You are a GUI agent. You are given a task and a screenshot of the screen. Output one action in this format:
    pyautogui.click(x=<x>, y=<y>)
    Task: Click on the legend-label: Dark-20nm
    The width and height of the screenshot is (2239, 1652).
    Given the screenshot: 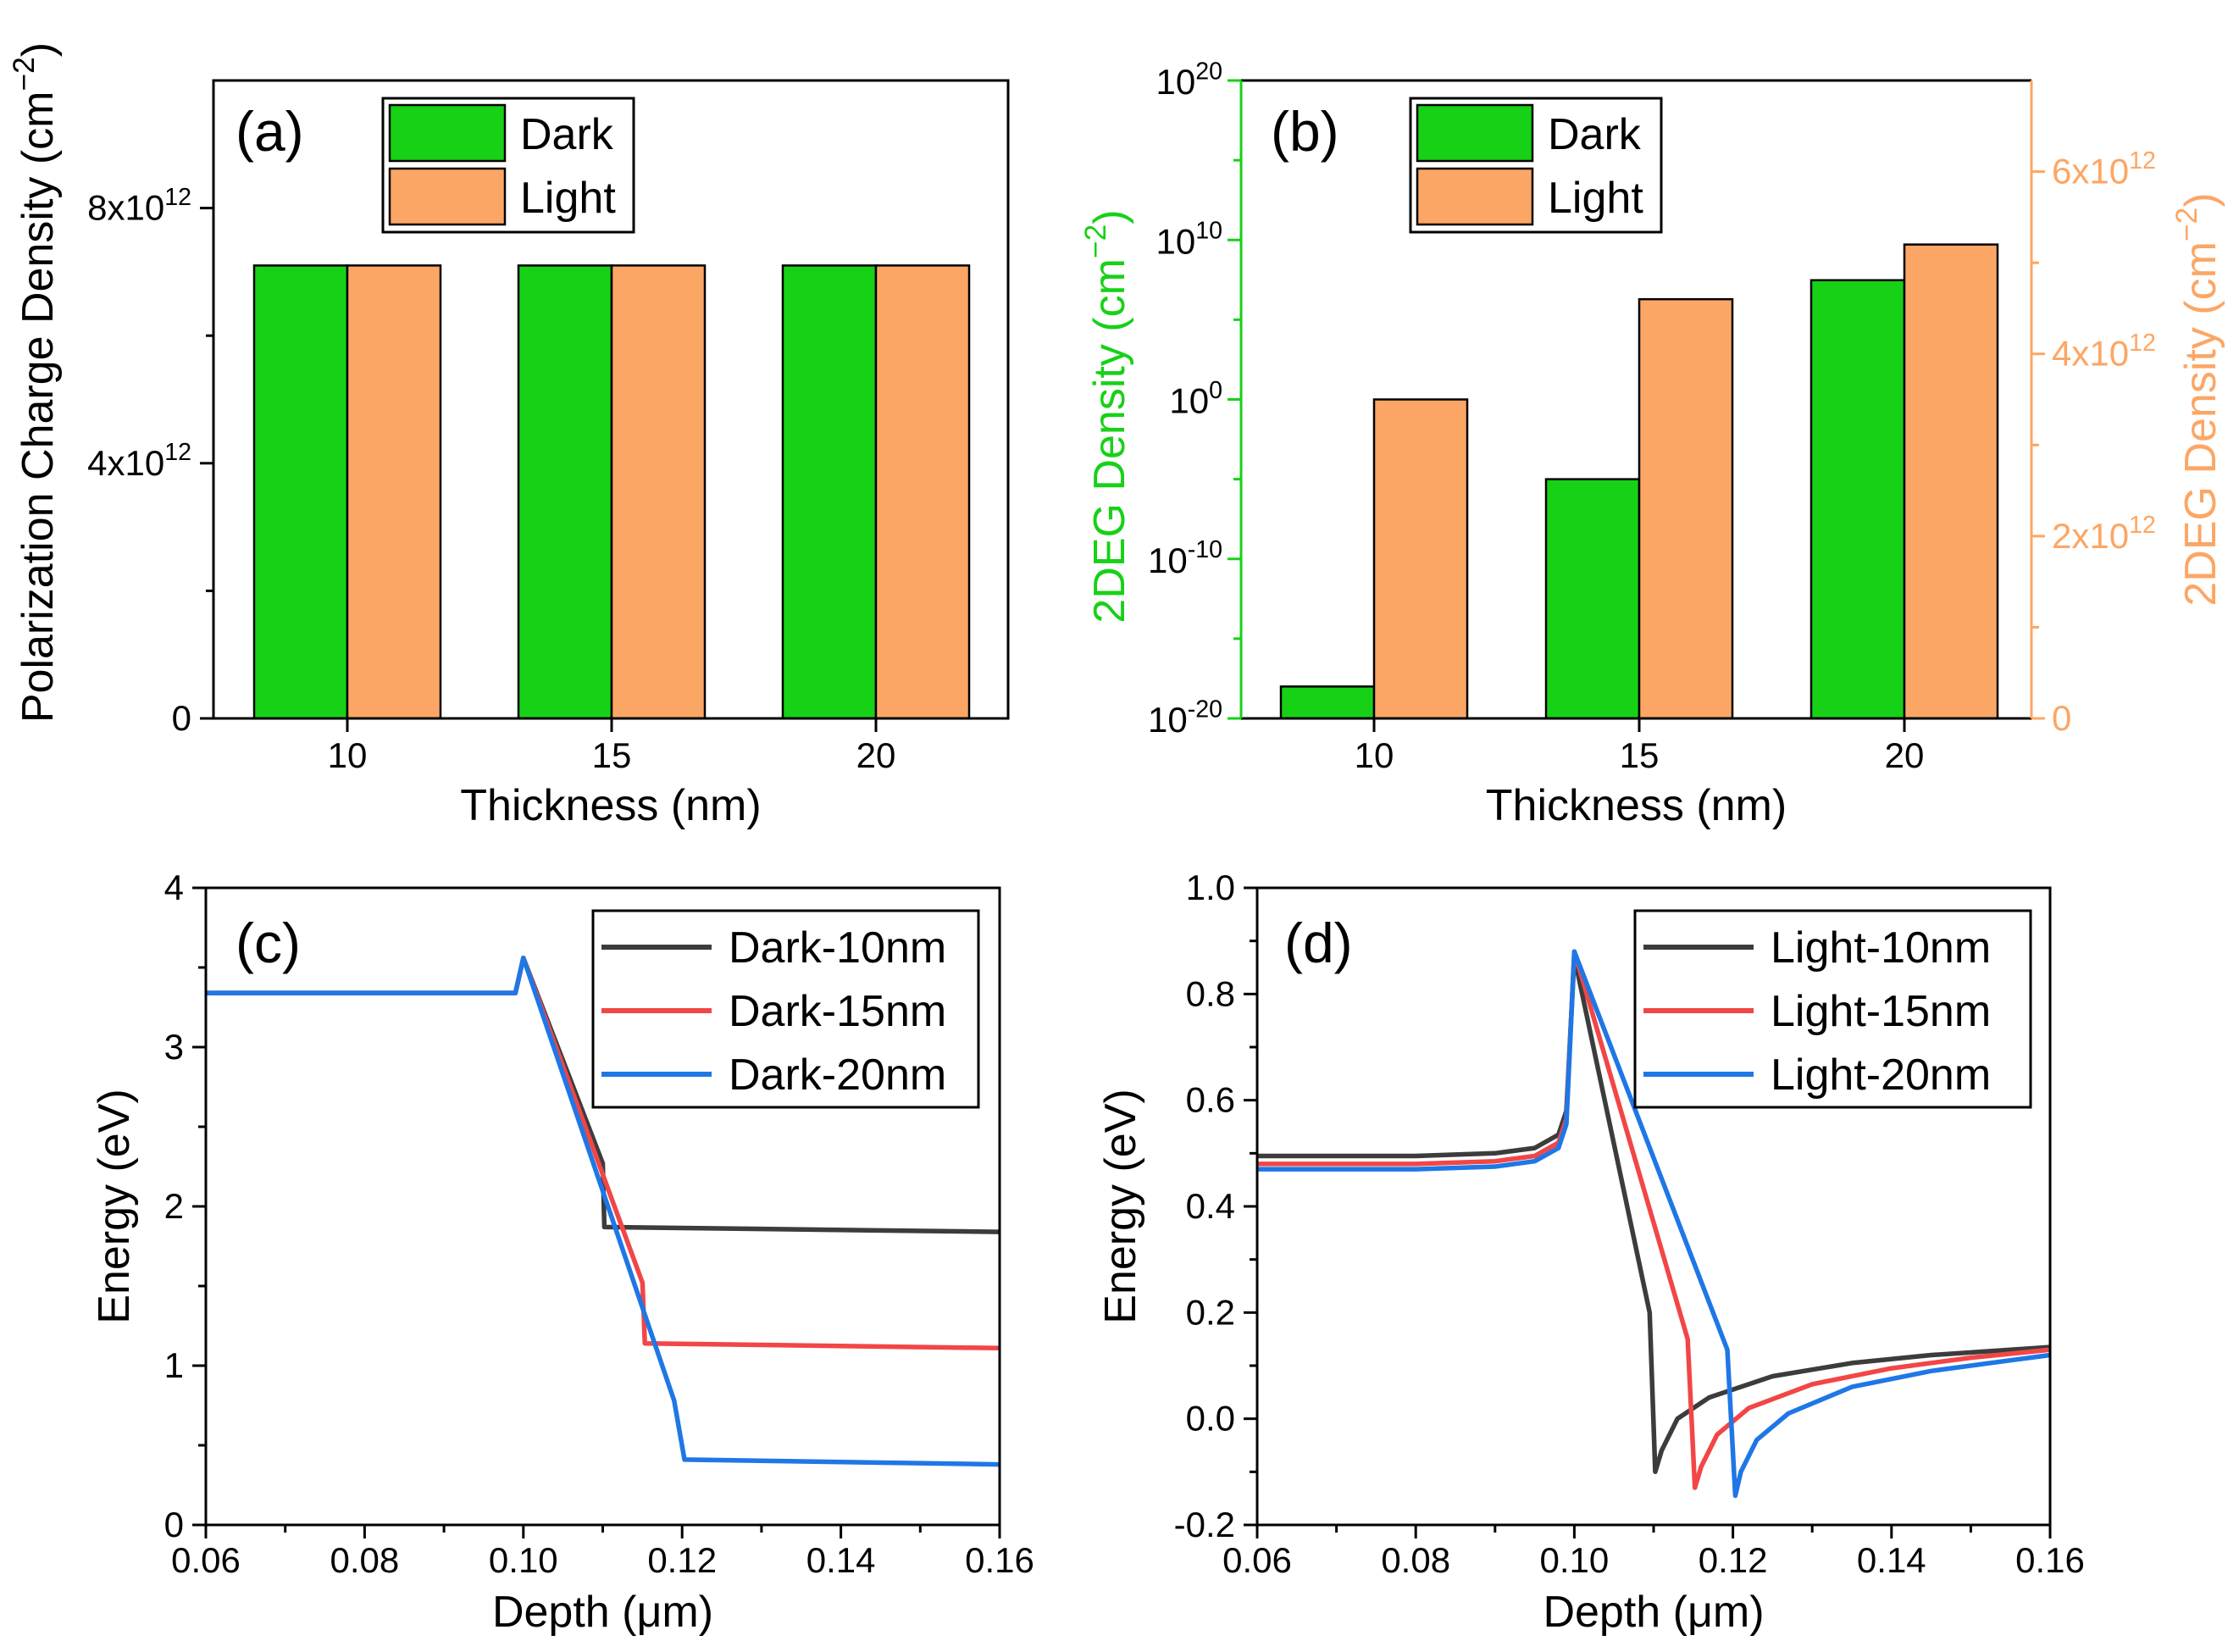 What is the action you would take?
    pyautogui.click(x=837, y=1076)
    